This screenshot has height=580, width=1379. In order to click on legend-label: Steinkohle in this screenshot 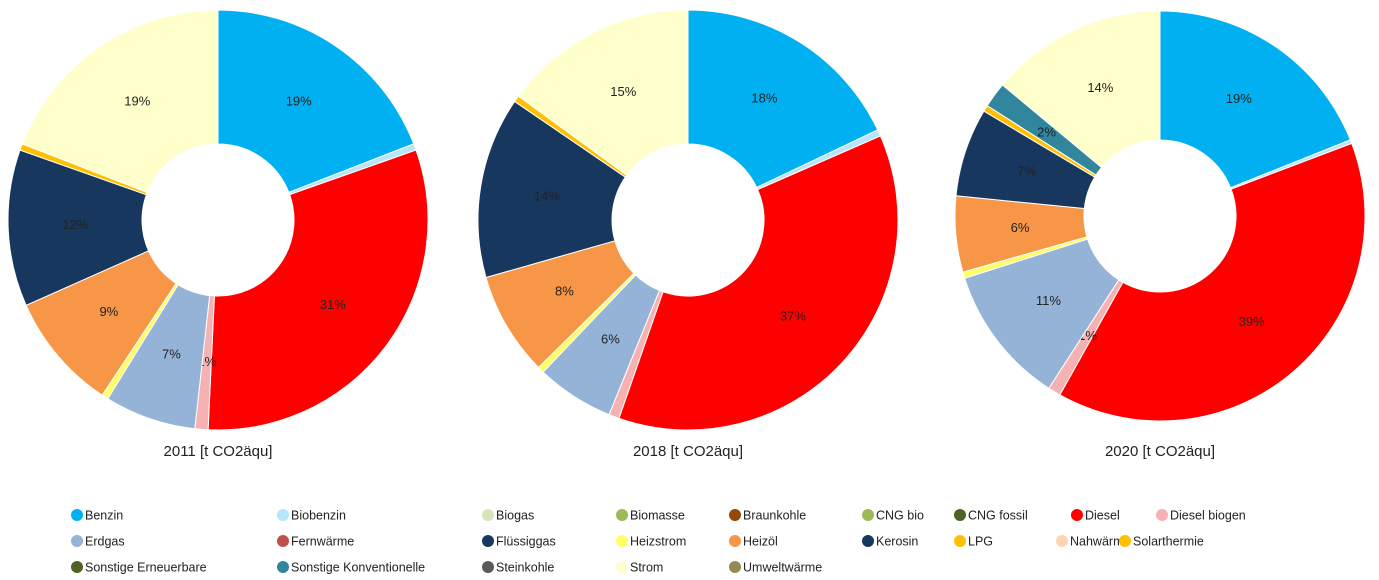, I will do `click(525, 567)`.